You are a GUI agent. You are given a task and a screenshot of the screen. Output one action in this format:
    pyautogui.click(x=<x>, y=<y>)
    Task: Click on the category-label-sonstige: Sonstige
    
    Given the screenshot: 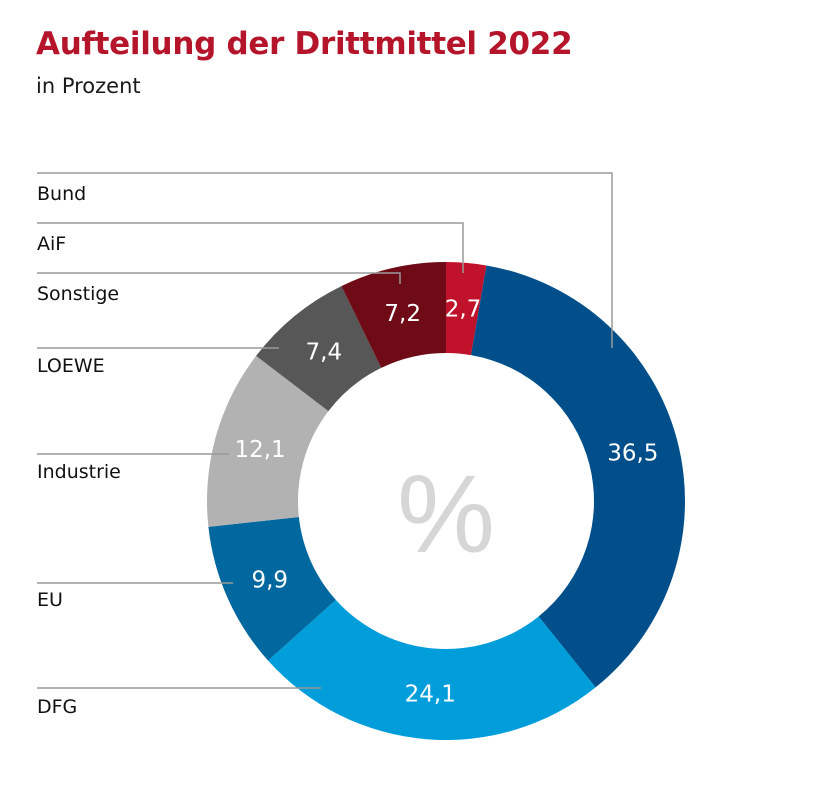 What is the action you would take?
    pyautogui.click(x=78, y=294)
    